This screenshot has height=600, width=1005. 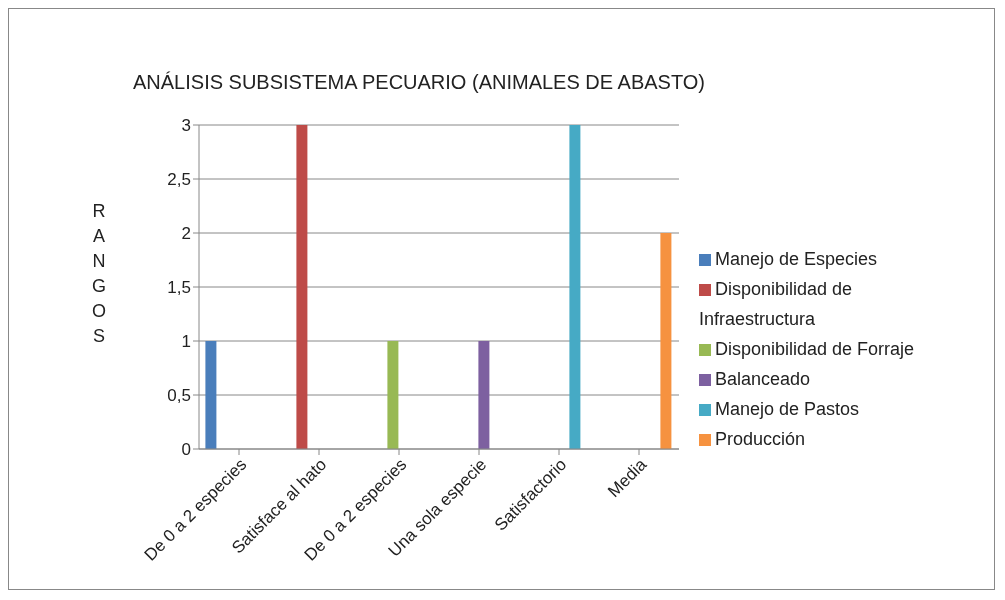 What do you see at coordinates (186, 126) in the screenshot?
I see `y-tick-label: 3` at bounding box center [186, 126].